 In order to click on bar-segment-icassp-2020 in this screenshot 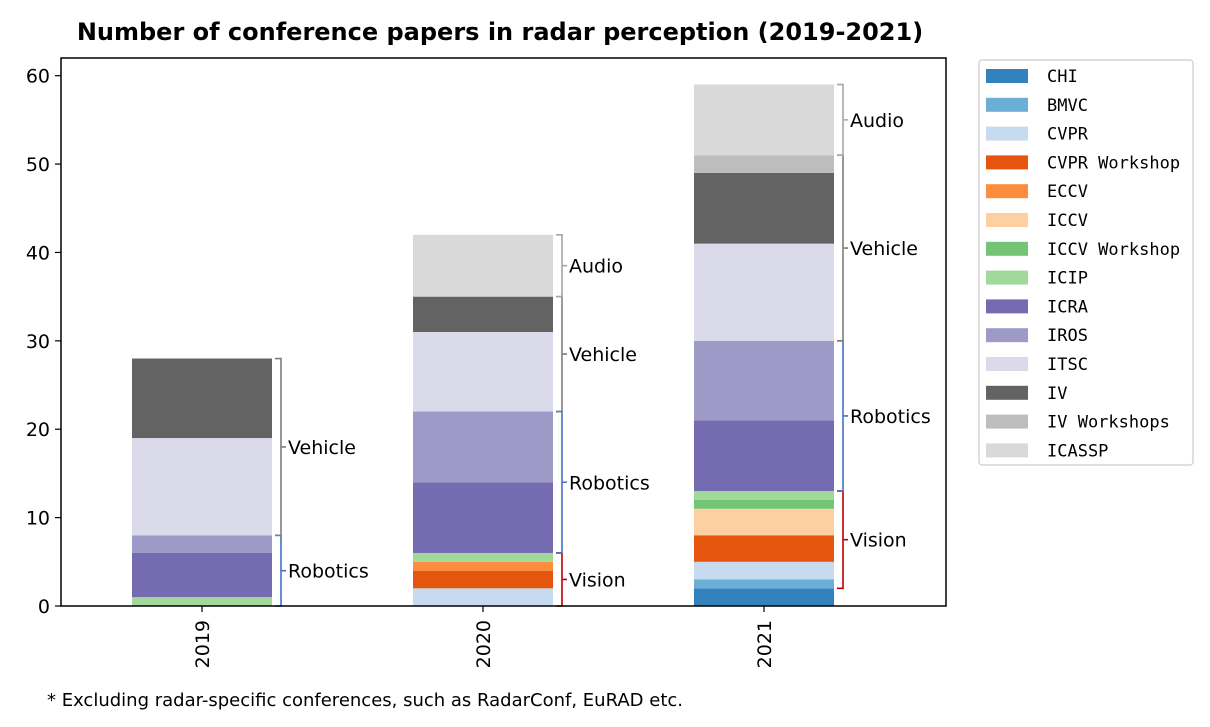, I will do `click(483, 265)`.